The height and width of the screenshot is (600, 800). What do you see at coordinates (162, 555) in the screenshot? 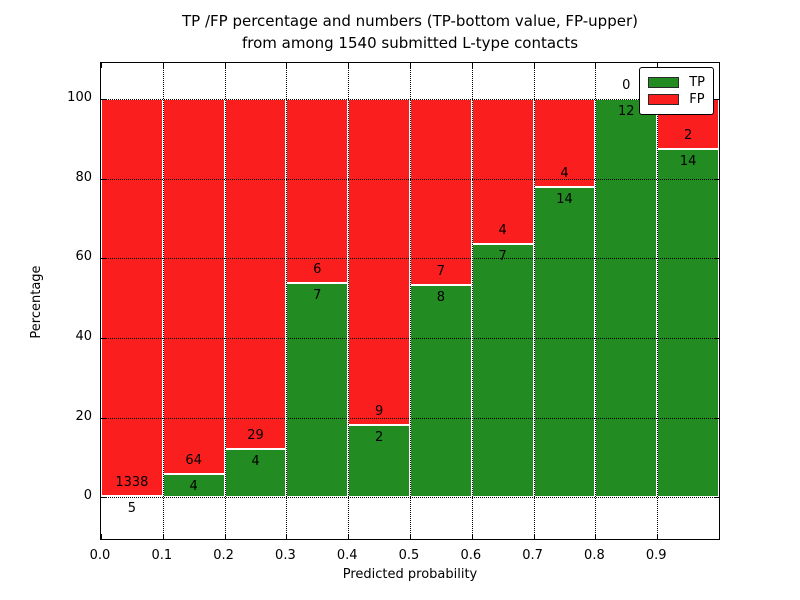
I see `x-tick-label-0.1: 0.1` at bounding box center [162, 555].